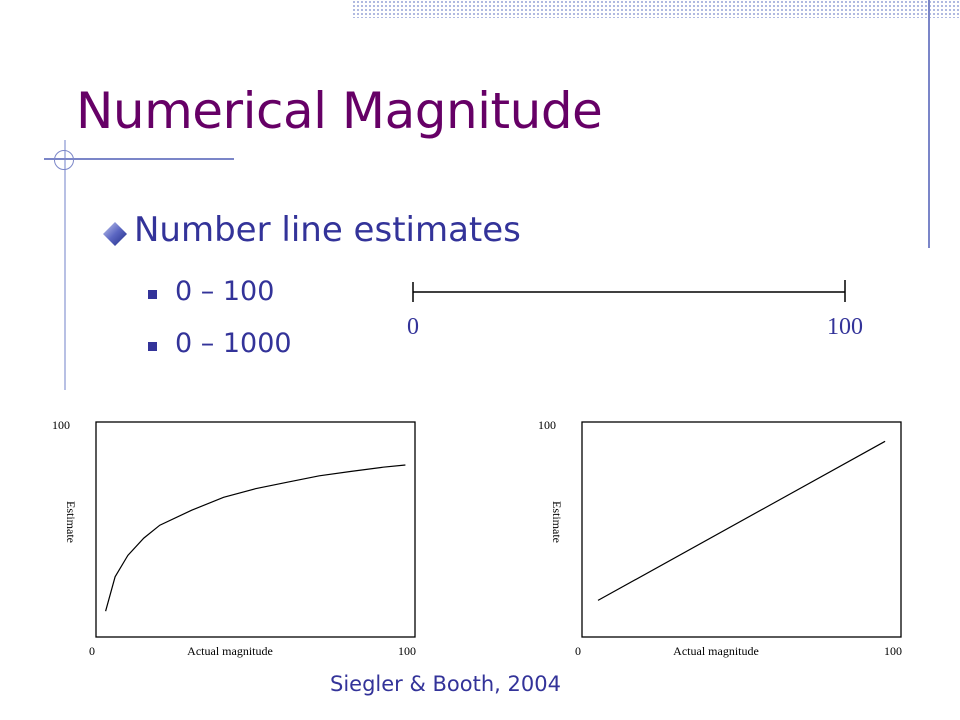 This screenshot has width=960, height=720. I want to click on sub-item-0-100: 0 – 100, so click(225, 291).